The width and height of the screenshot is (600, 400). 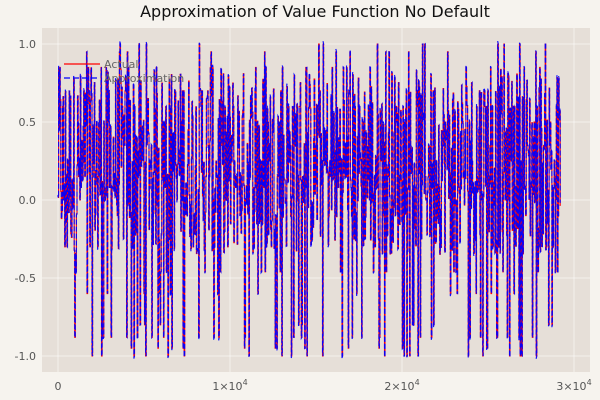 What do you see at coordinates (25, 356) in the screenshot?
I see `y-tick-label: -1.0` at bounding box center [25, 356].